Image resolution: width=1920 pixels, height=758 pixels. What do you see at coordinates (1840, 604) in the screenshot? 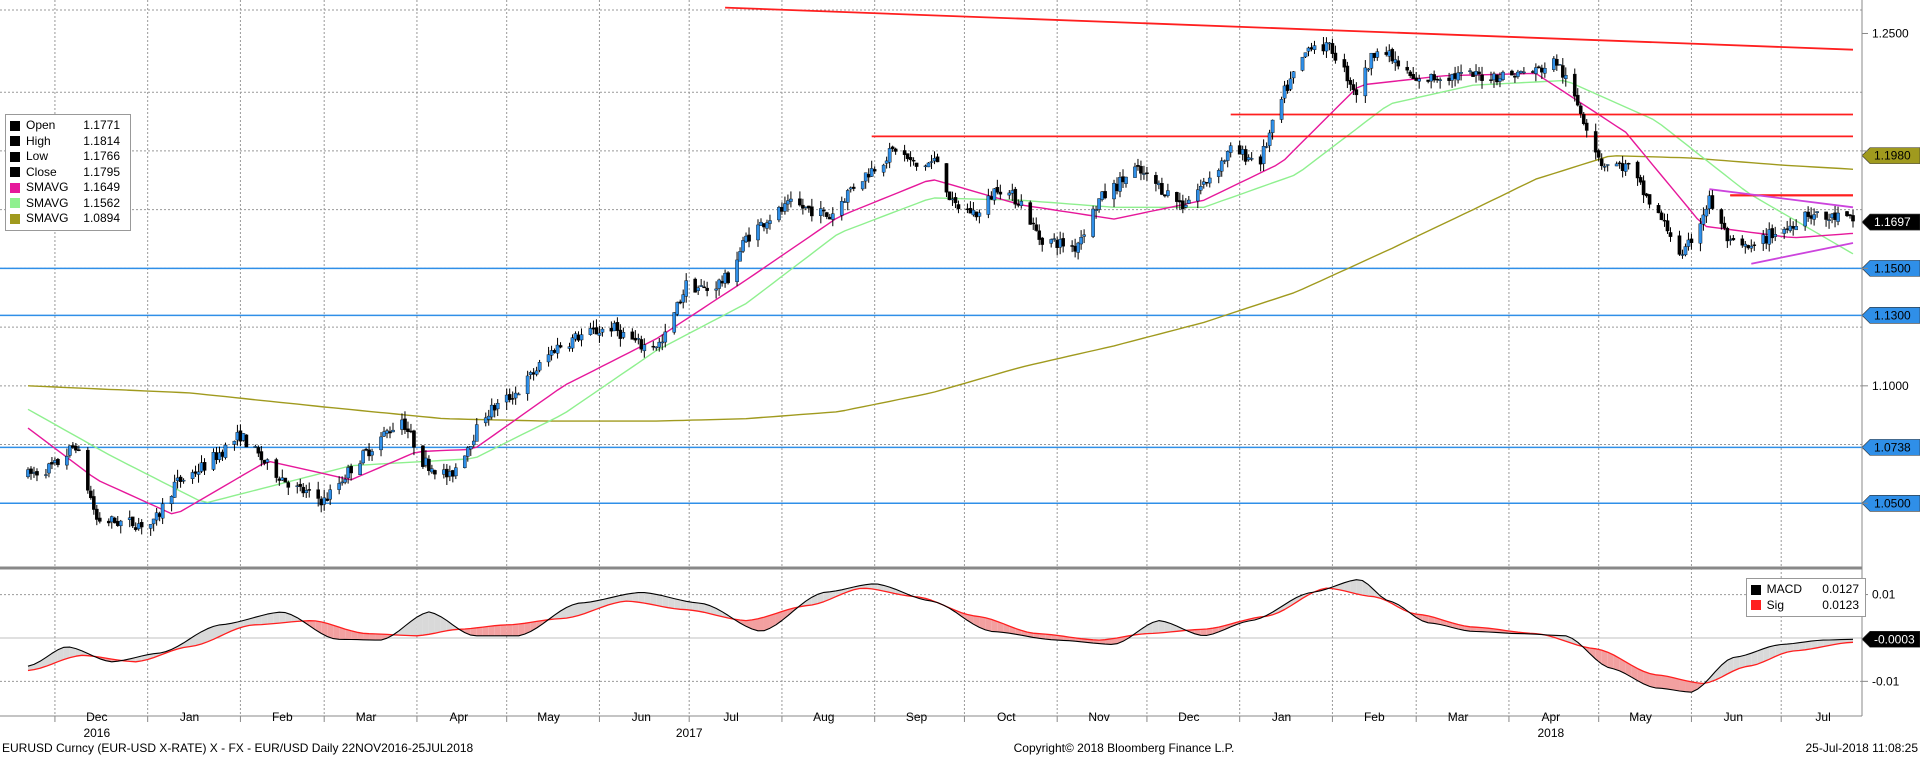
I see `legend-value: 0.0123` at bounding box center [1840, 604].